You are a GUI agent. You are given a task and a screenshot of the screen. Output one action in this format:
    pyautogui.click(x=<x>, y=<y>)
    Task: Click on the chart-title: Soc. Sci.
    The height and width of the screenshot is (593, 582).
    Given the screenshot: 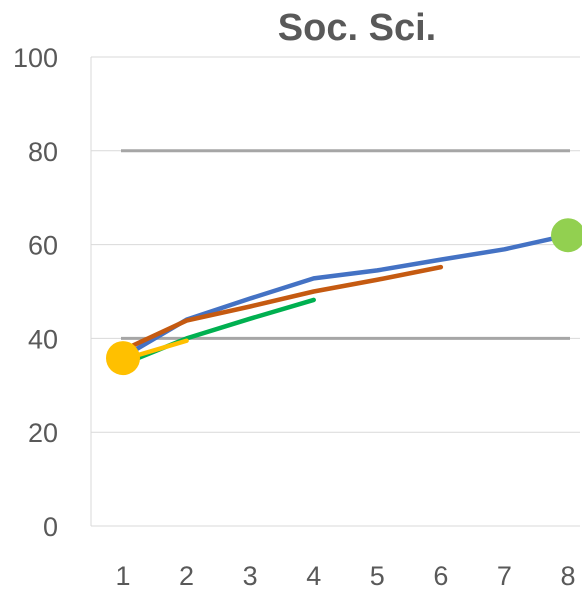 What is the action you would take?
    pyautogui.click(x=357, y=28)
    